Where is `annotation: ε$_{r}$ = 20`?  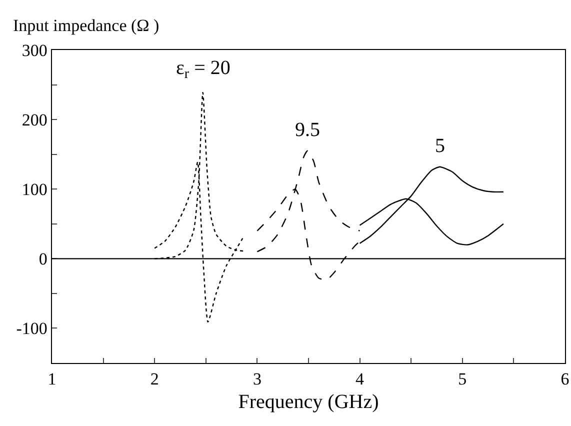
annotation: ε$_{r}$ = 20 is located at coordinates (203, 69).